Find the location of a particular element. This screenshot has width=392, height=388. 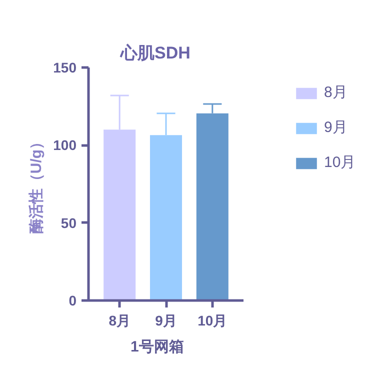

y-tick-label: 150 is located at coordinates (65, 68).